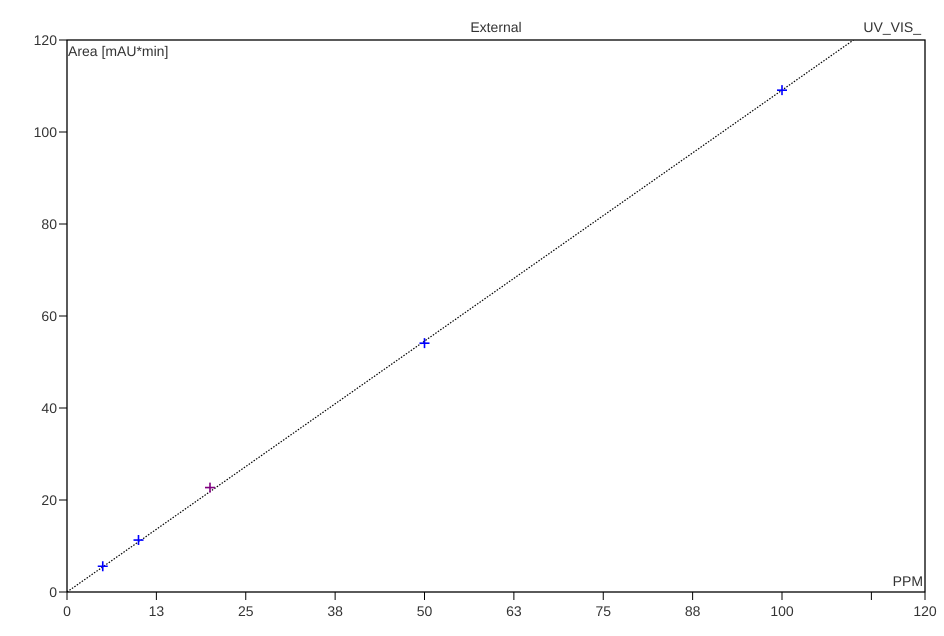 The width and height of the screenshot is (944, 636). What do you see at coordinates (335, 611) in the screenshot?
I see `x-tick-label: 38` at bounding box center [335, 611].